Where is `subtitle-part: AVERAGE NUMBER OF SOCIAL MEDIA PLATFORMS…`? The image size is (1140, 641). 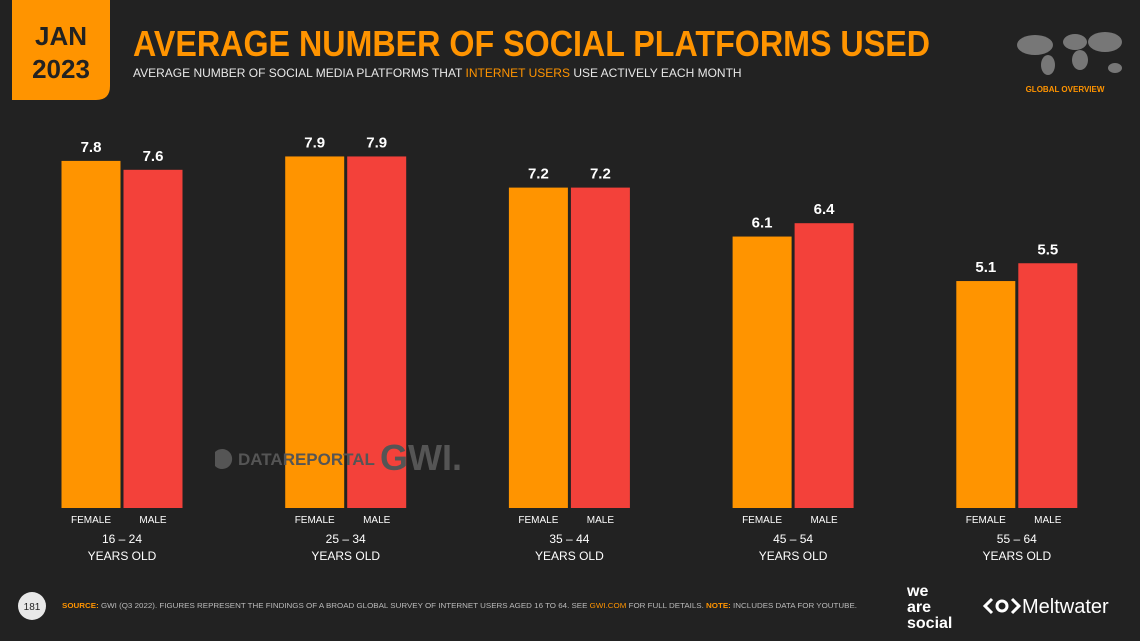
subtitle-part: AVERAGE NUMBER OF SOCIAL MEDIA PLATFORMS… is located at coordinates (299, 73).